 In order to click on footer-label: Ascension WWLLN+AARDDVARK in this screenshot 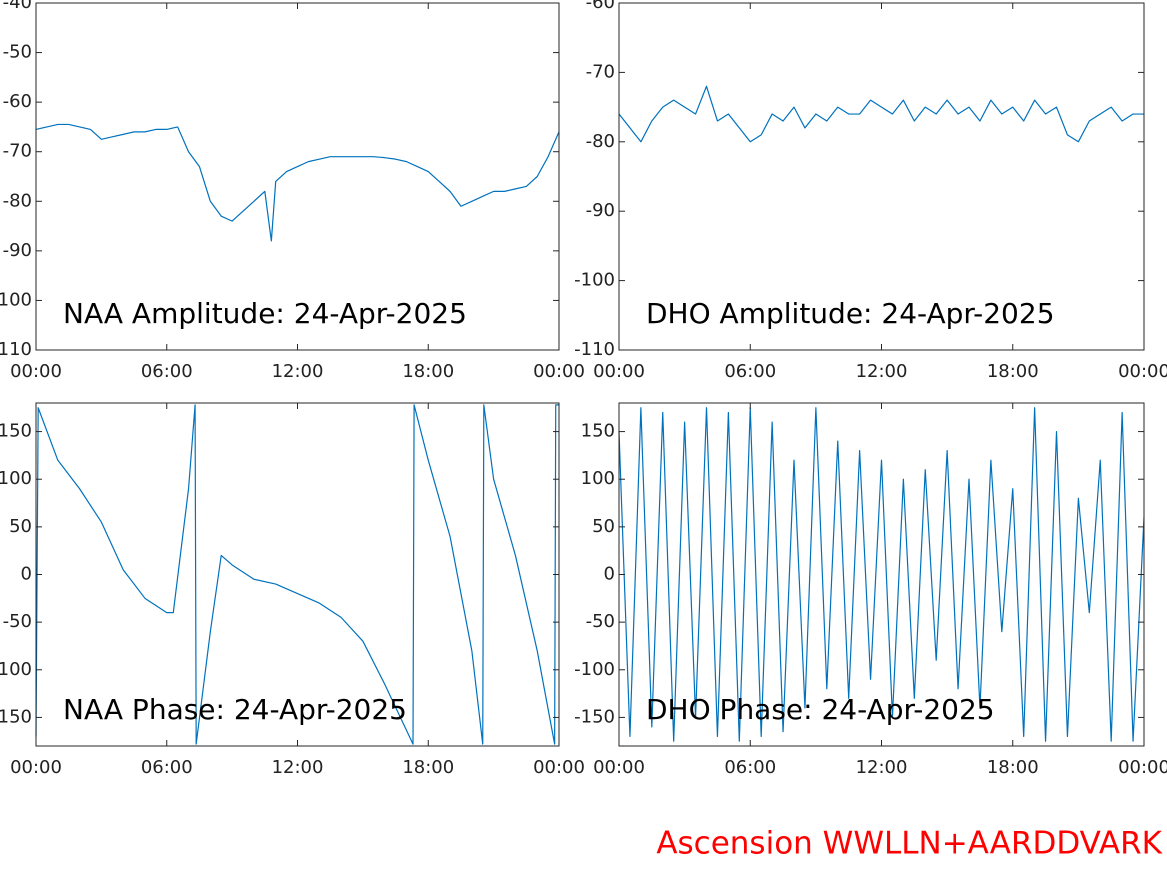, I will do `click(909, 844)`.